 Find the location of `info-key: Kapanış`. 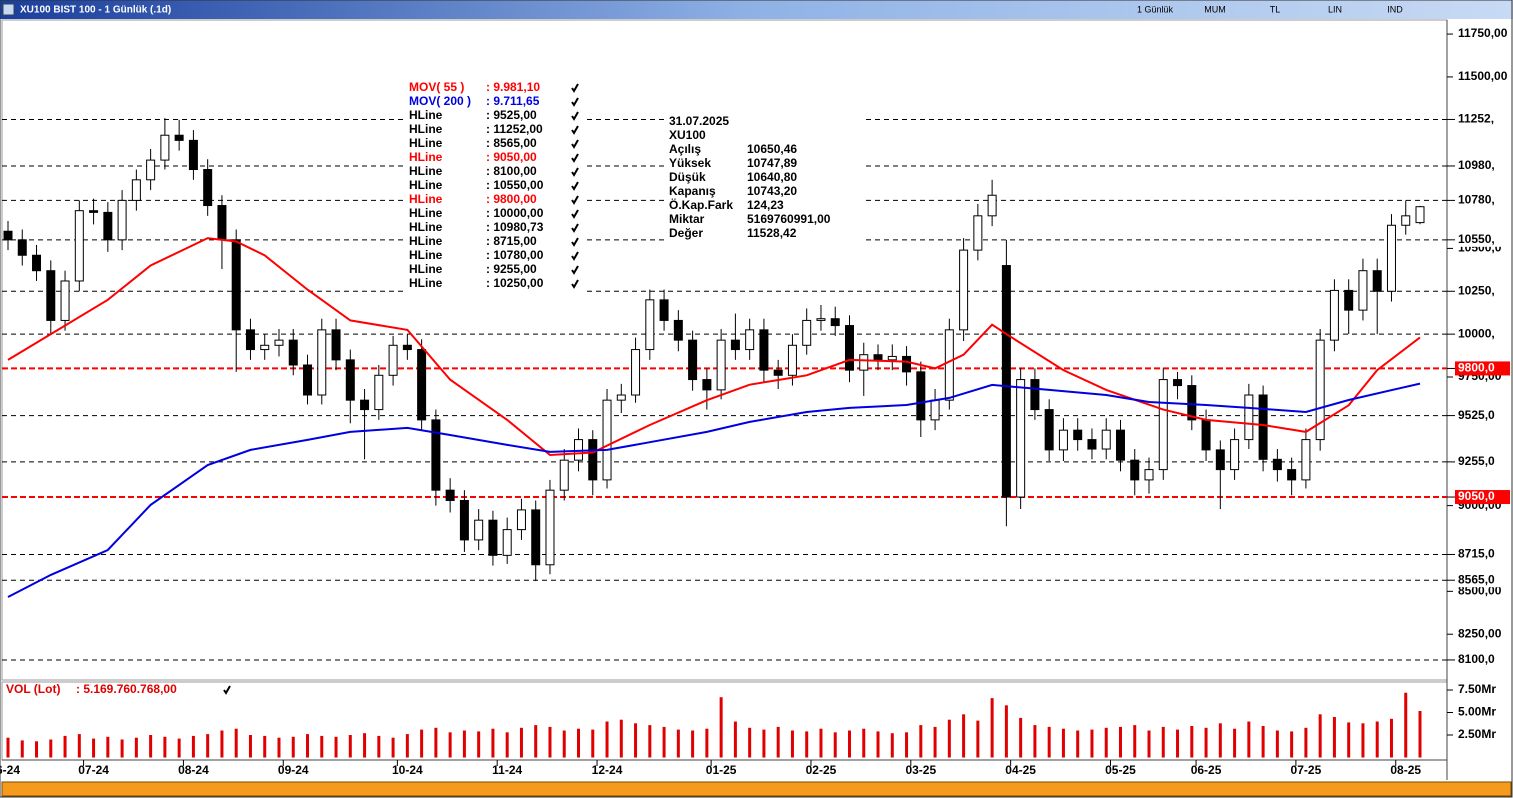

info-key: Kapanış is located at coordinates (692, 191).